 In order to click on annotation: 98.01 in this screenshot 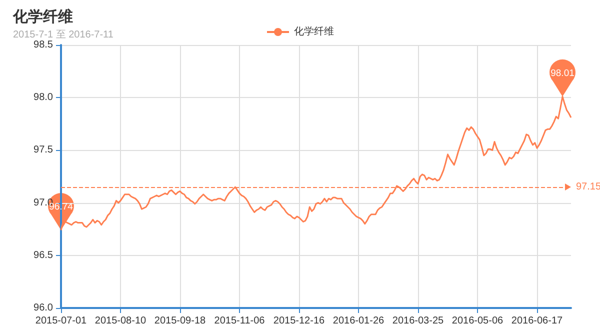, I will do `click(562, 74)`.